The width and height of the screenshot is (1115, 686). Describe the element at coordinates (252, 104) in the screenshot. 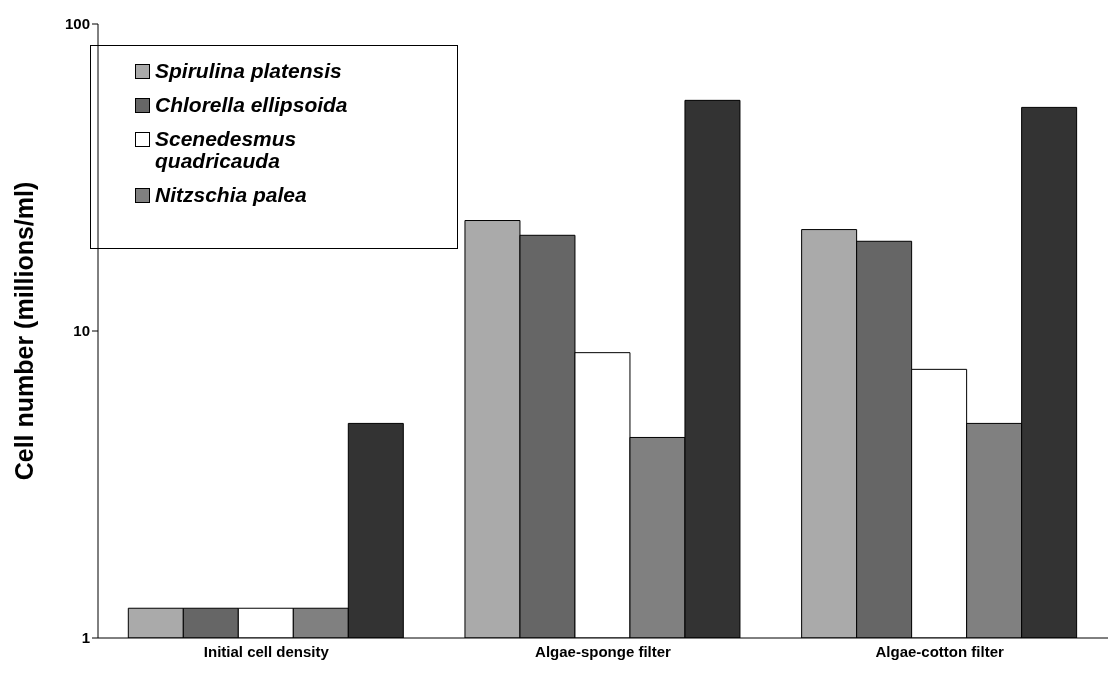

I see `legend-label: Chlorella ellipsoida` at that location.